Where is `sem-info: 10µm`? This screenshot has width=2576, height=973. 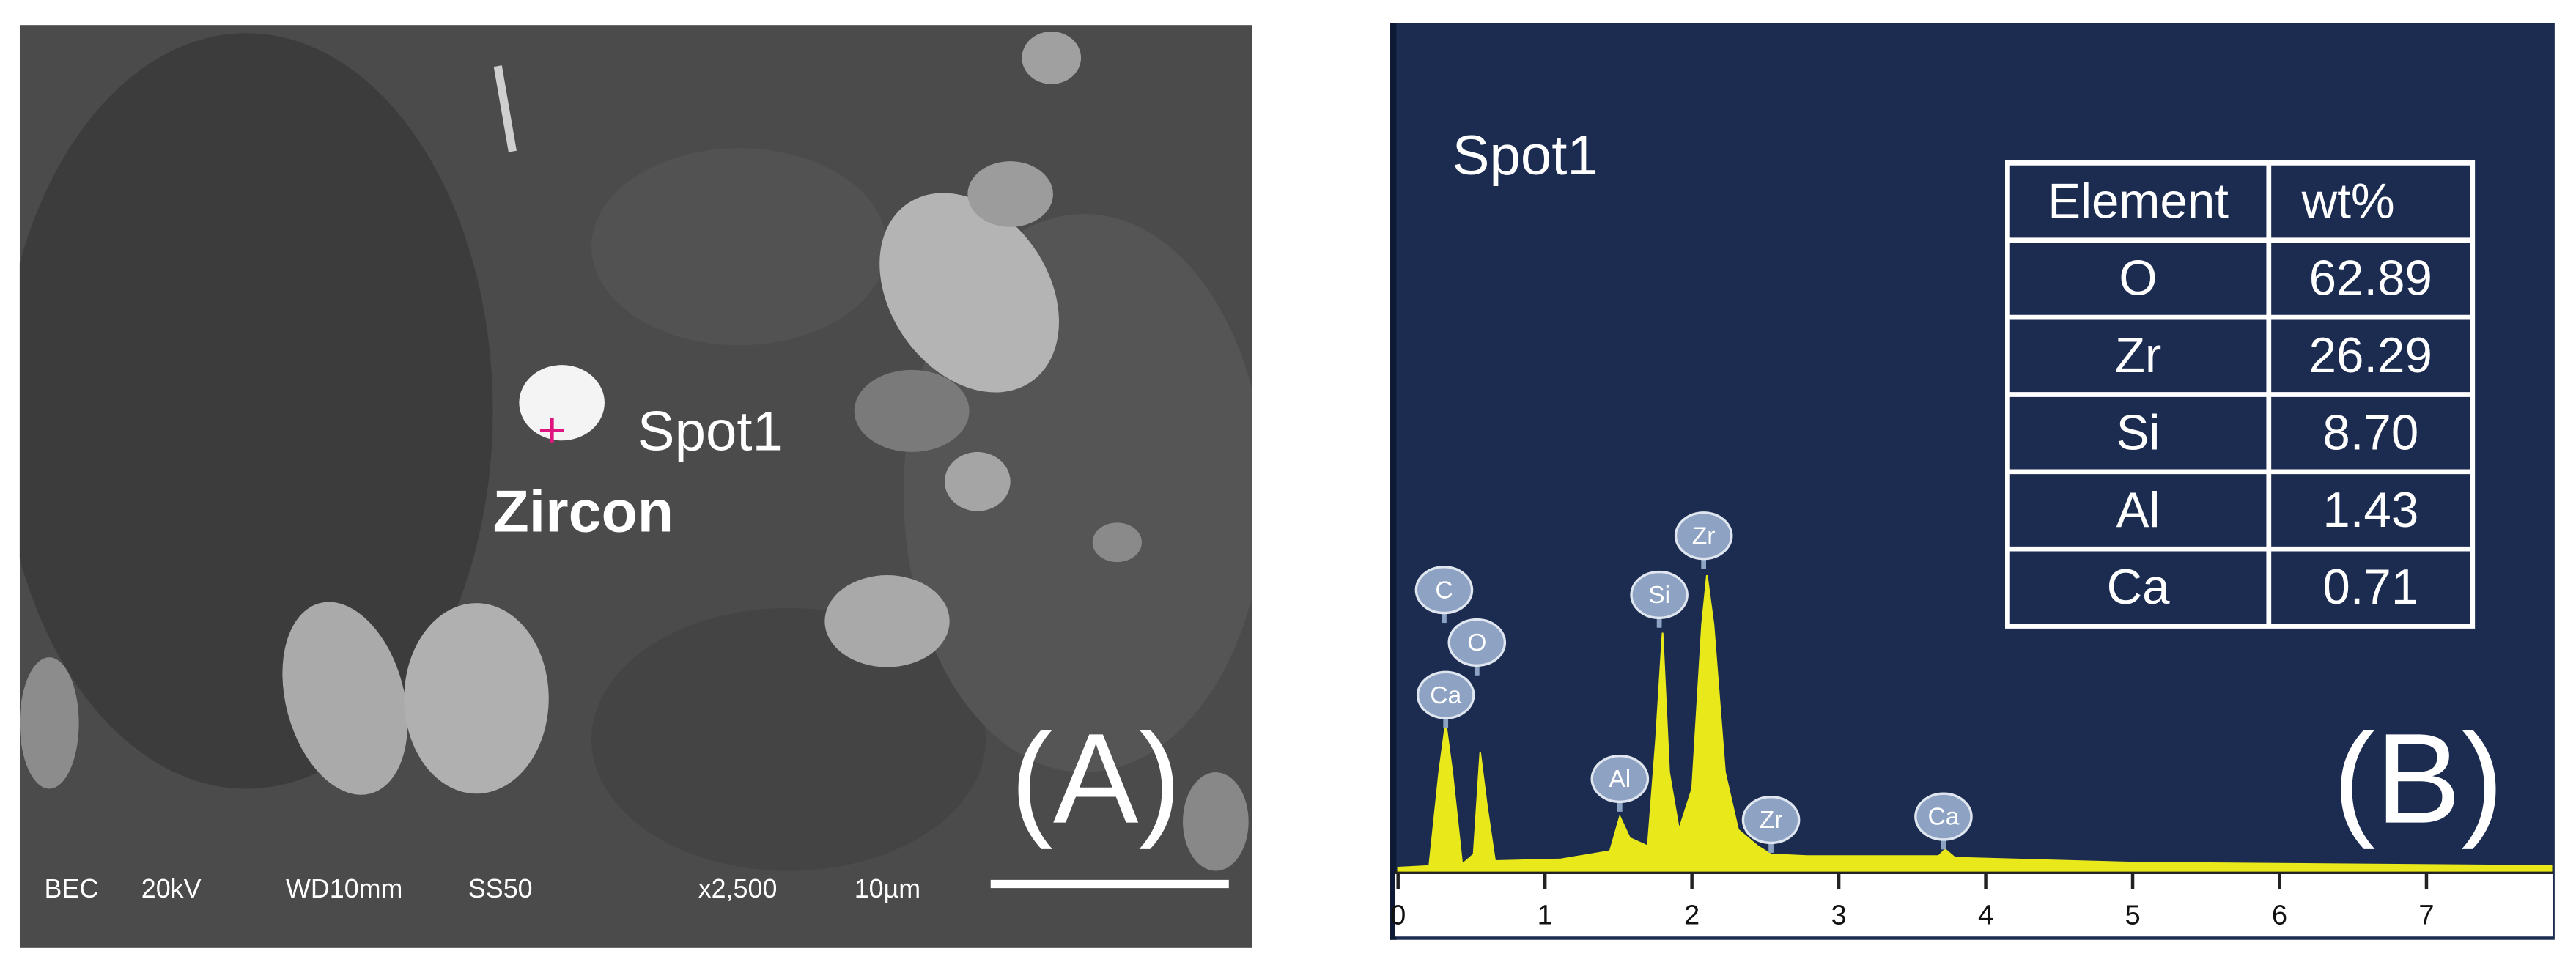 sem-info: 10µm is located at coordinates (887, 888).